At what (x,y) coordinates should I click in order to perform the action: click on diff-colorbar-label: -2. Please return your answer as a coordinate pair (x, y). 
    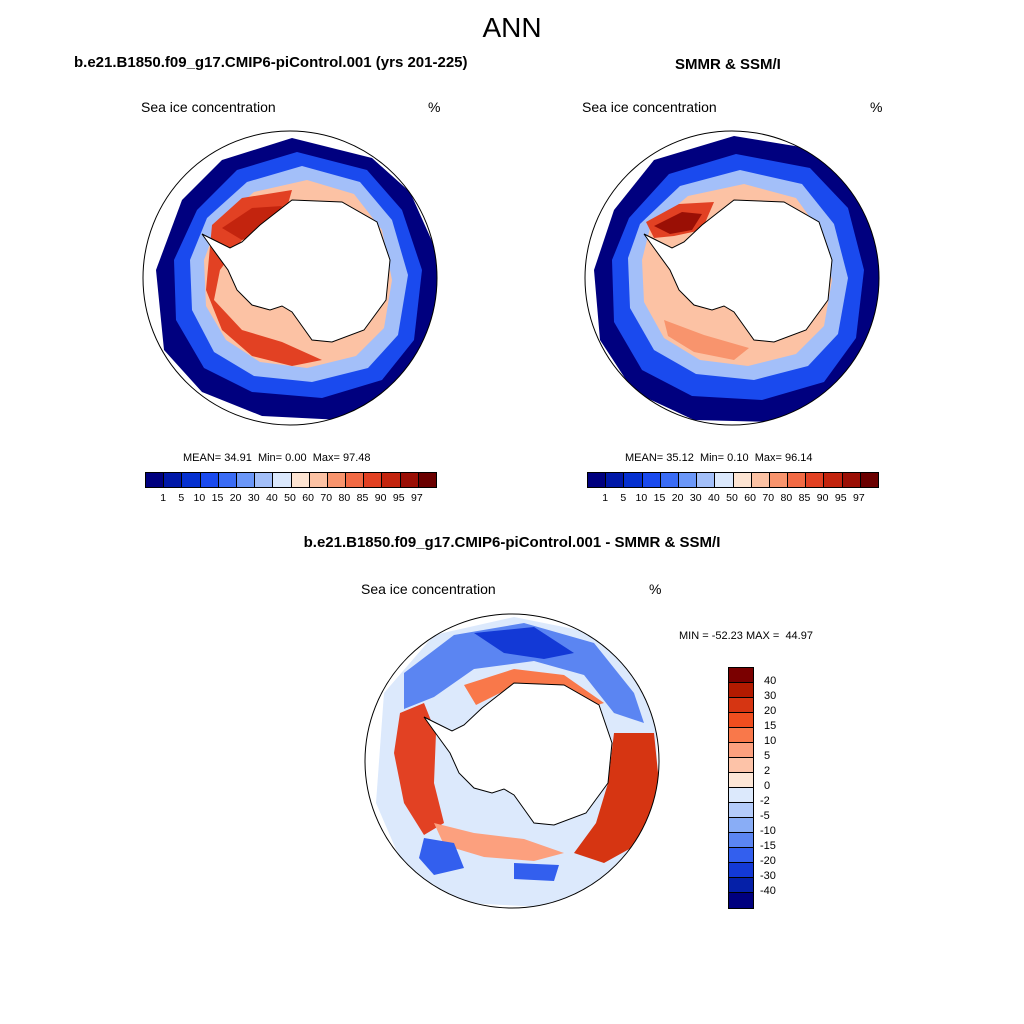
    Looking at the image, I should click on (765, 801).